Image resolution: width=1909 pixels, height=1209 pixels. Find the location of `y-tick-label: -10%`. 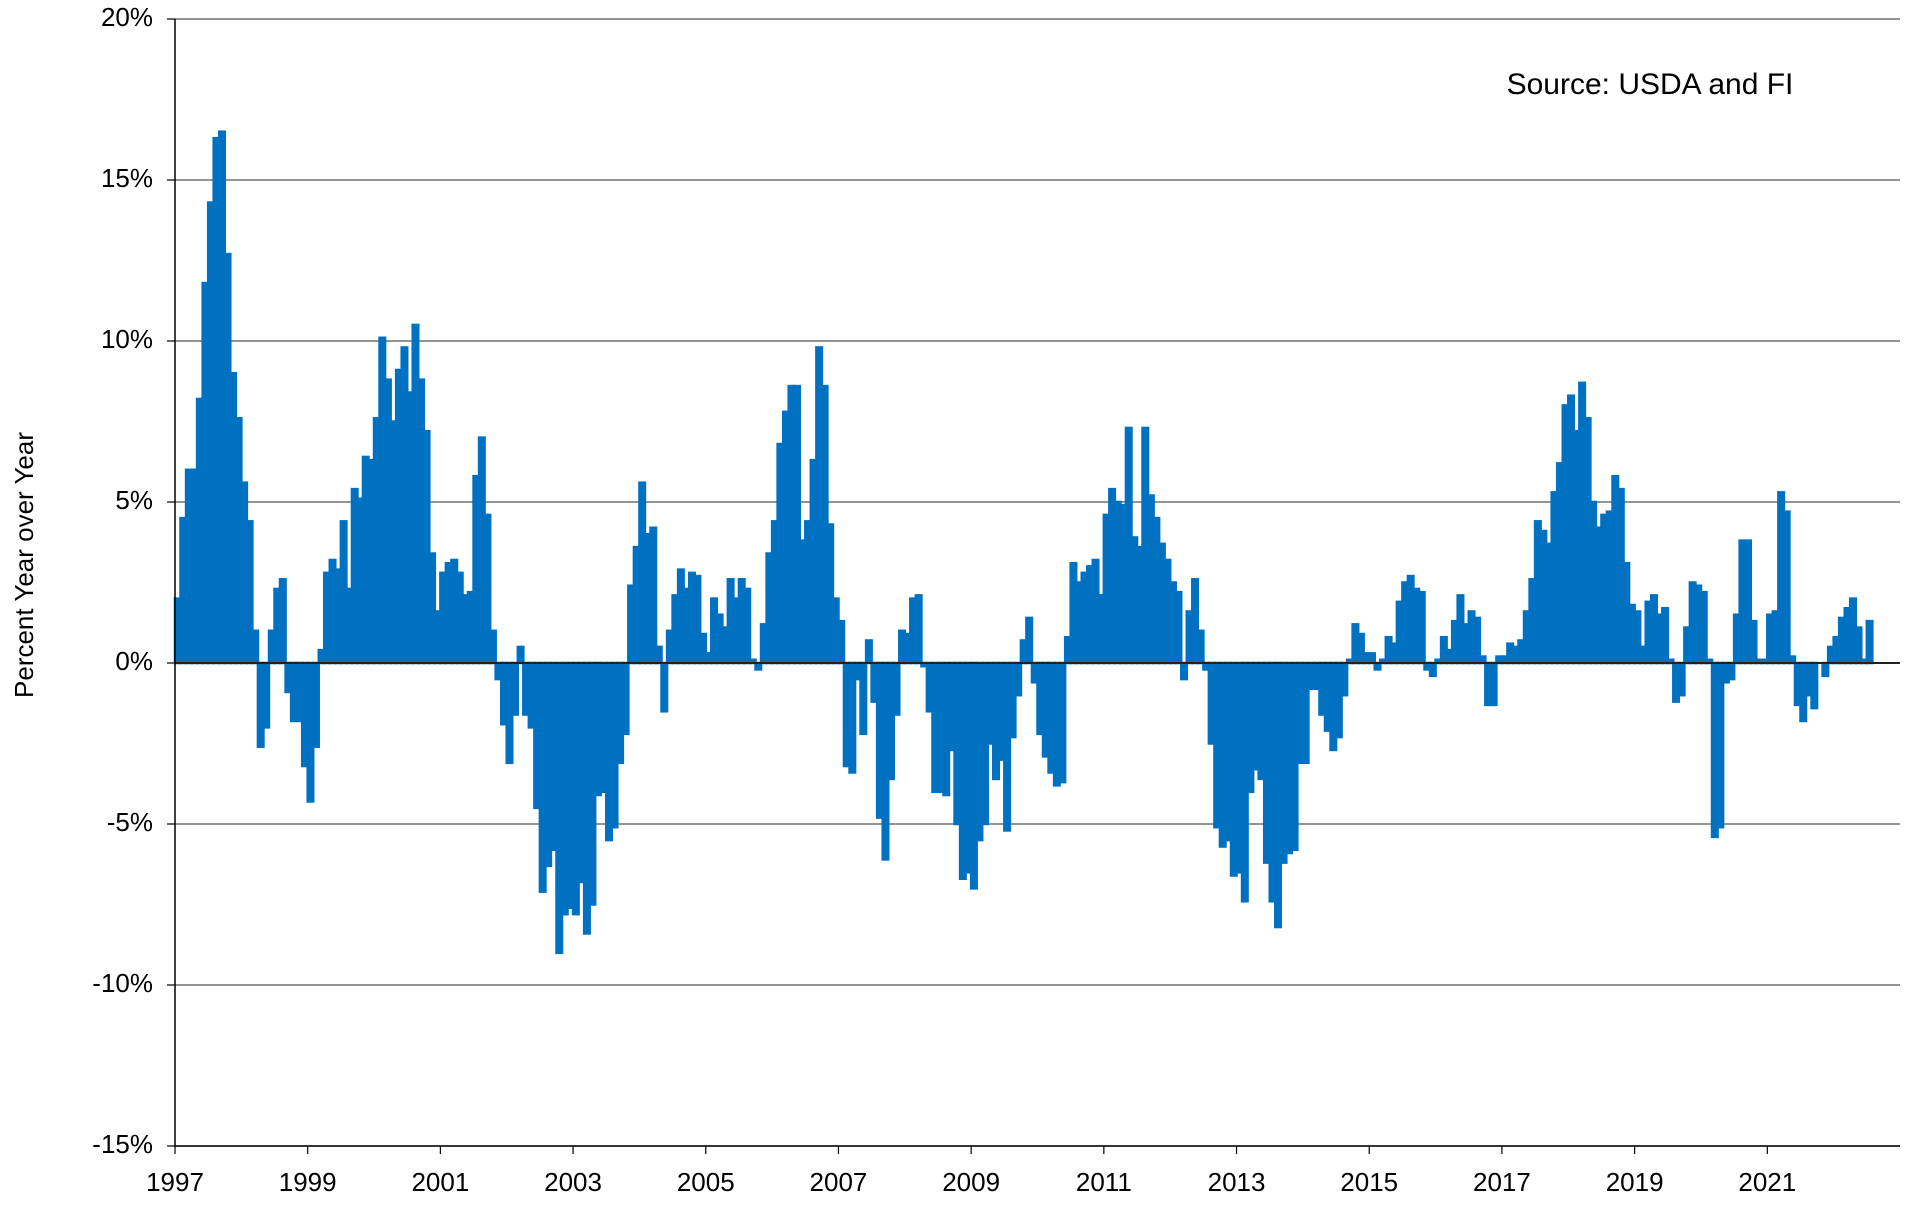

y-tick-label: -10% is located at coordinates (122, 983).